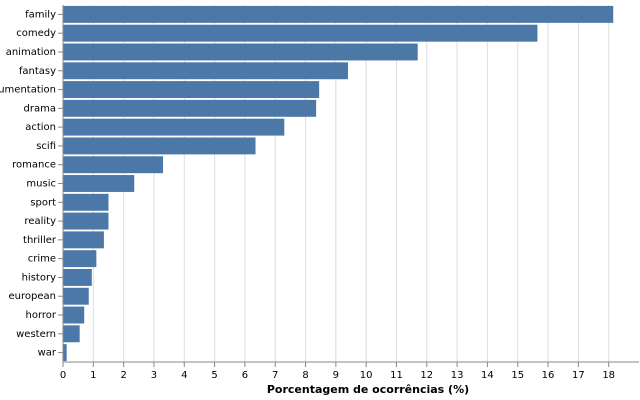 The height and width of the screenshot is (400, 640). Describe the element at coordinates (63, 375) in the screenshot. I see `x-tick-label: 0` at that location.